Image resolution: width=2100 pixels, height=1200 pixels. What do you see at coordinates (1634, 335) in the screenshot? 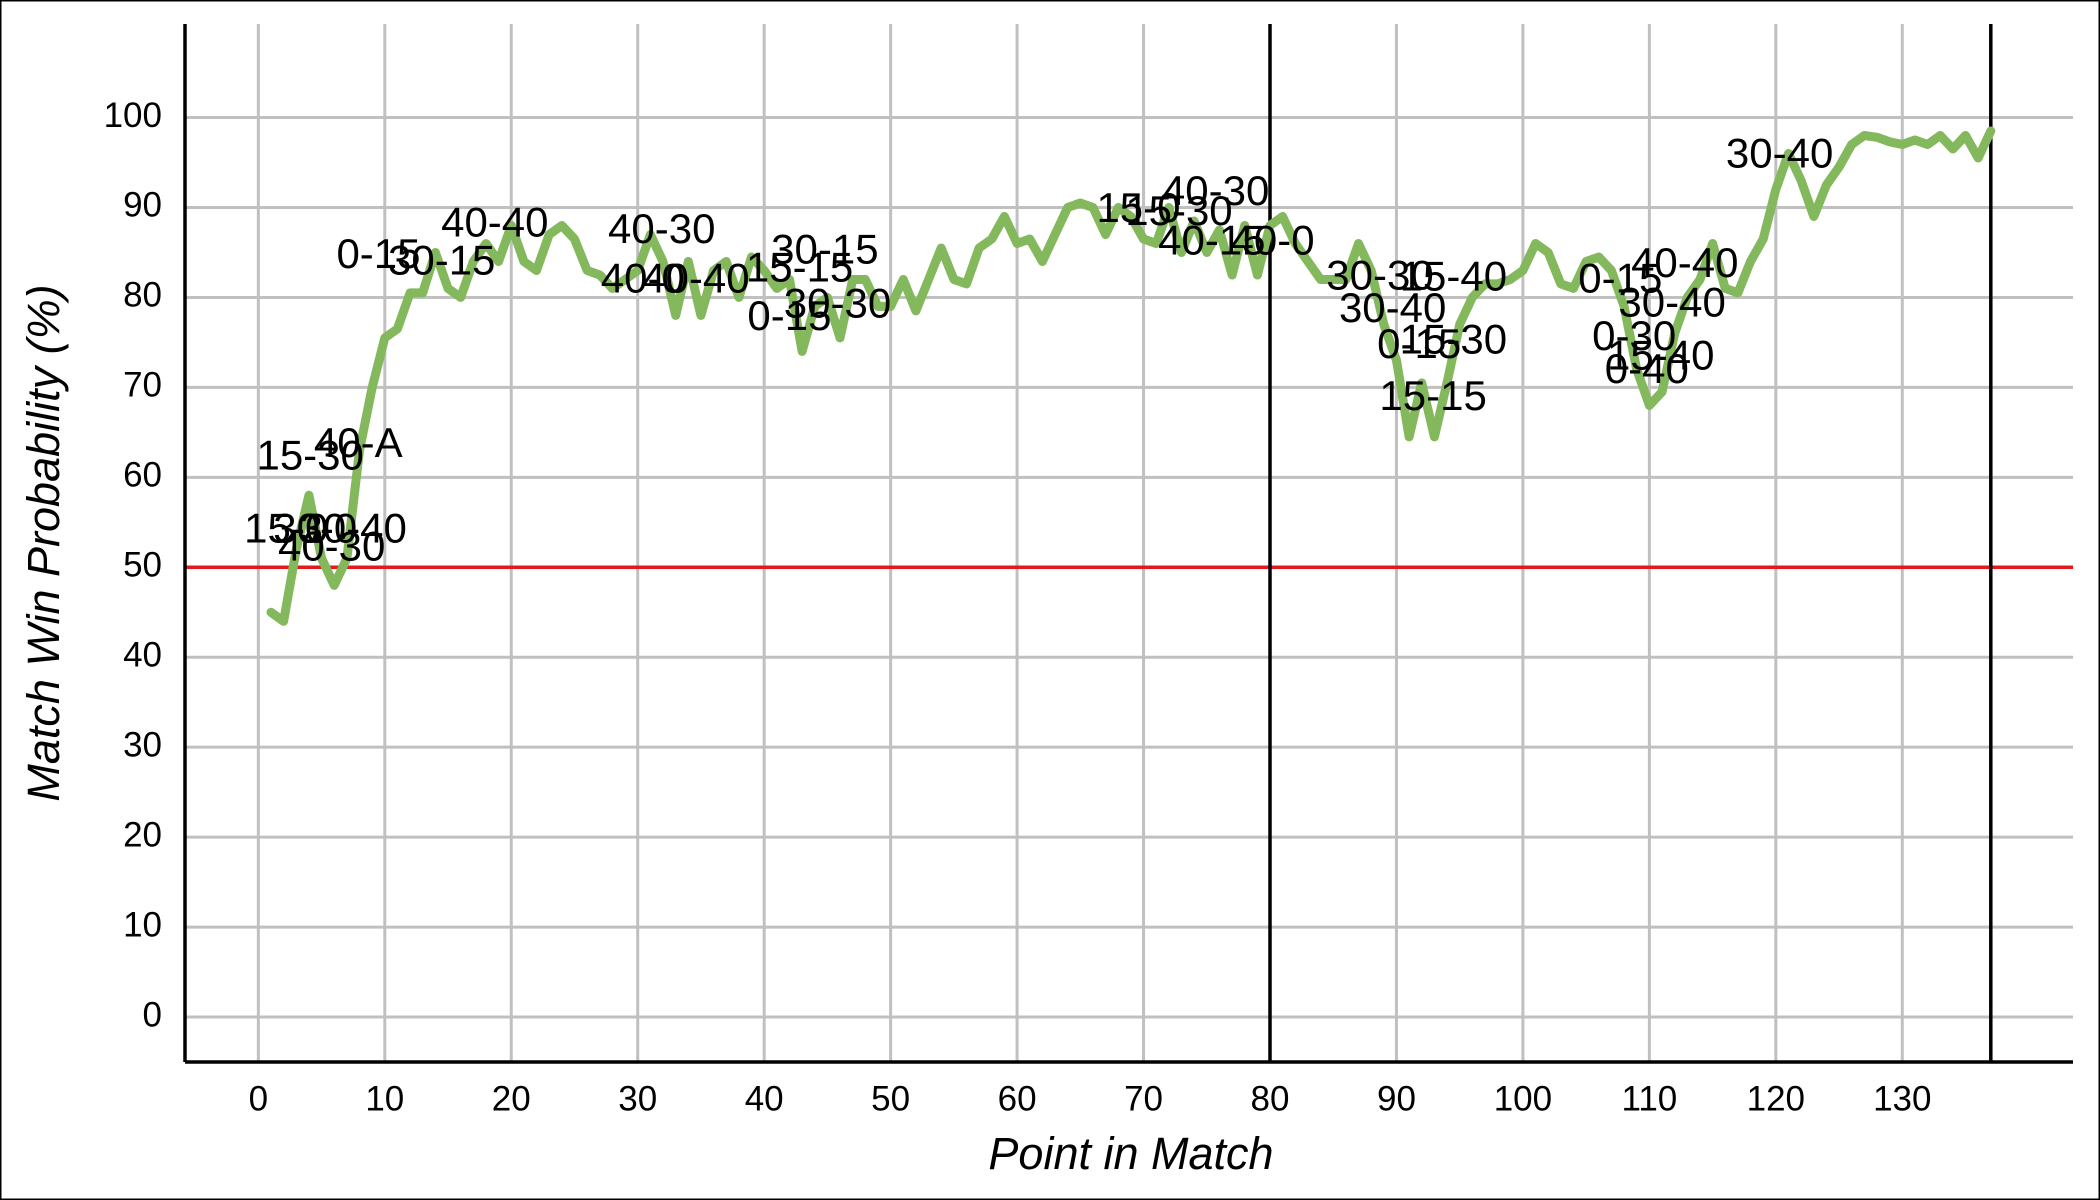
I see `annotation: 0-30` at bounding box center [1634, 335].